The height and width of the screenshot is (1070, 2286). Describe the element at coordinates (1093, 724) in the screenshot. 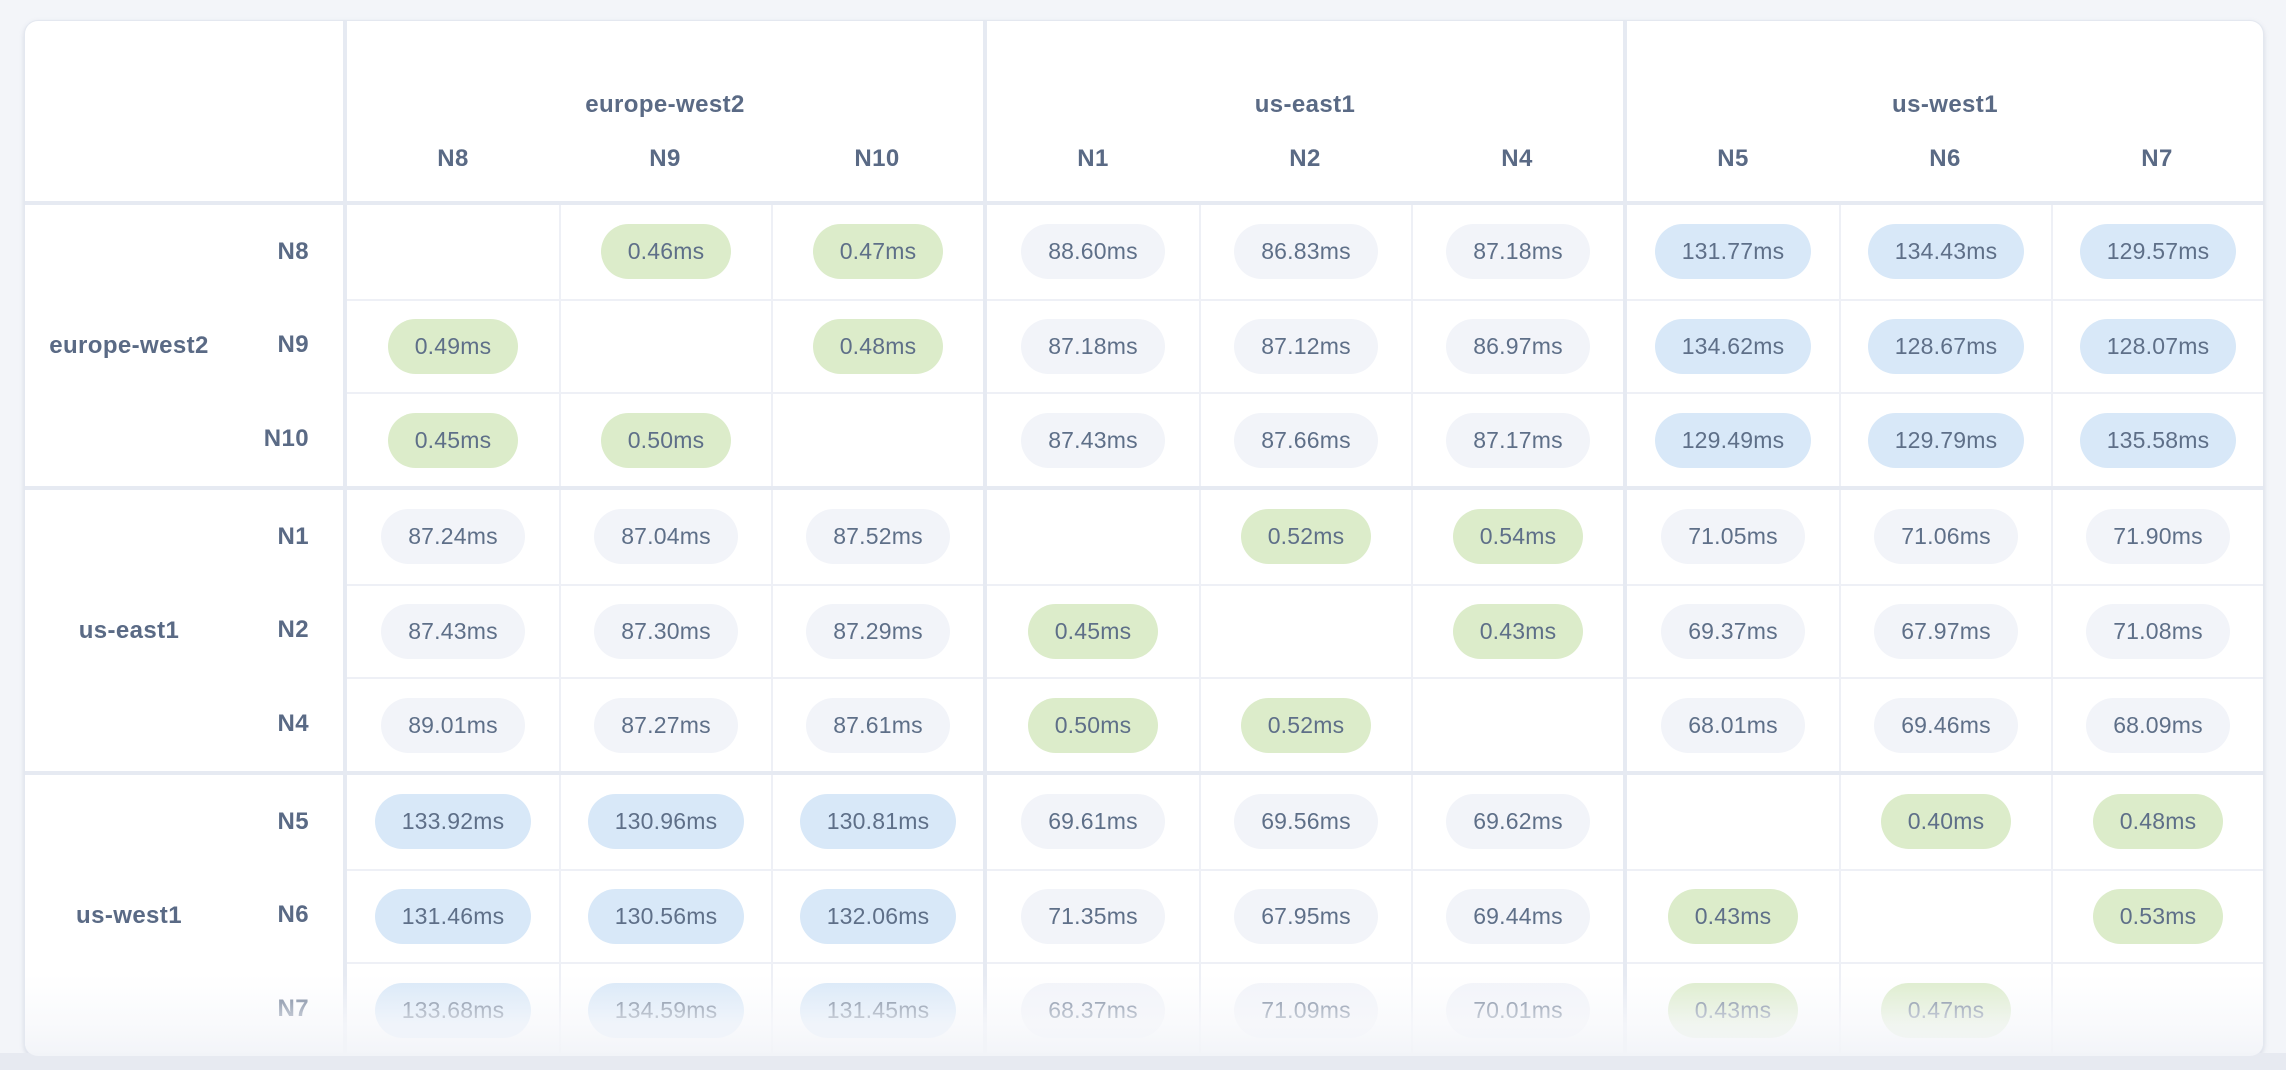

I see `latency-cell: 0.50ms` at that location.